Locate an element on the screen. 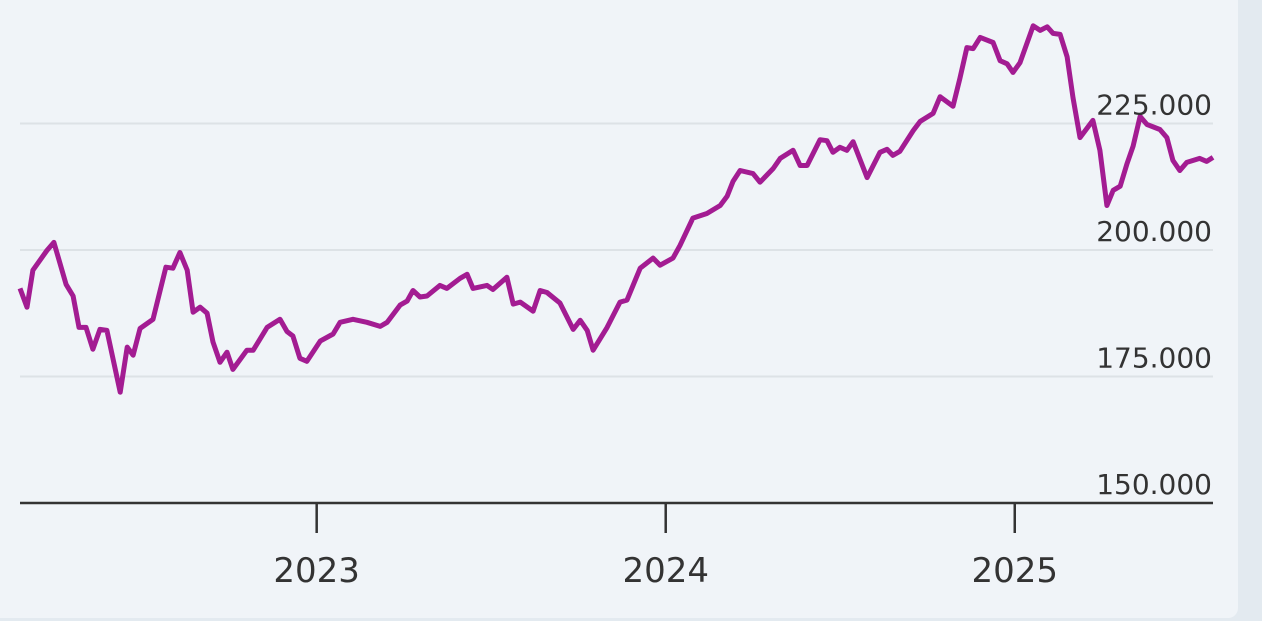 The height and width of the screenshot is (621, 1262). y-tick-label: 200.000 is located at coordinates (1154, 231).